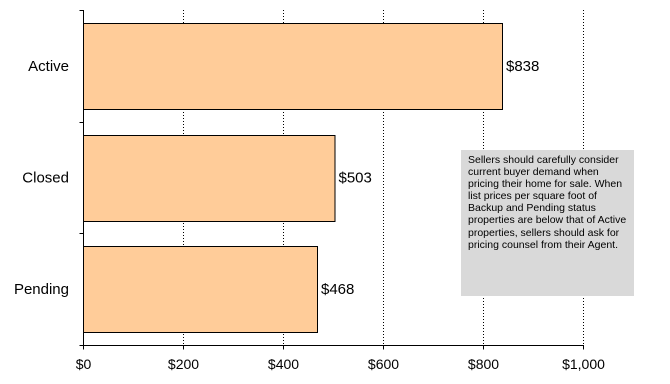 The image size is (670, 384). What do you see at coordinates (283, 364) in the screenshot?
I see `x-tick-label-2: $400` at bounding box center [283, 364].